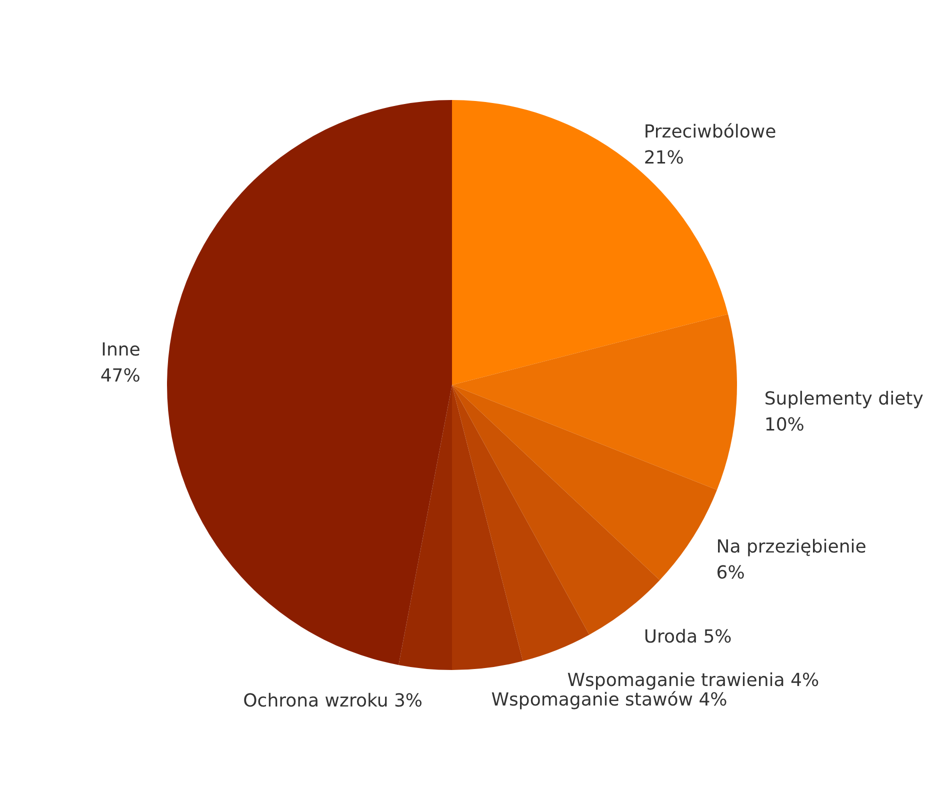 Image resolution: width=940 pixels, height=788 pixels. Describe the element at coordinates (791, 547) in the screenshot. I see `slice-label: Na przeziębienie` at that location.